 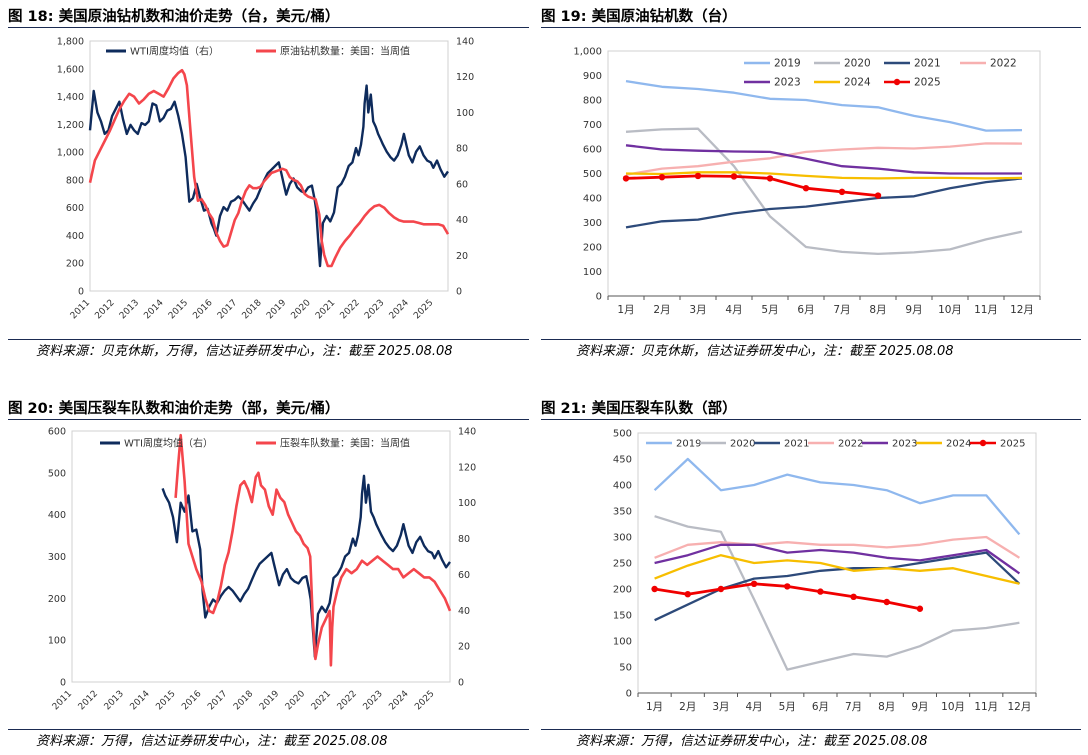 What do you see at coordinates (592, 101) in the screenshot?
I see `y-tick-label: 800` at bounding box center [592, 101].